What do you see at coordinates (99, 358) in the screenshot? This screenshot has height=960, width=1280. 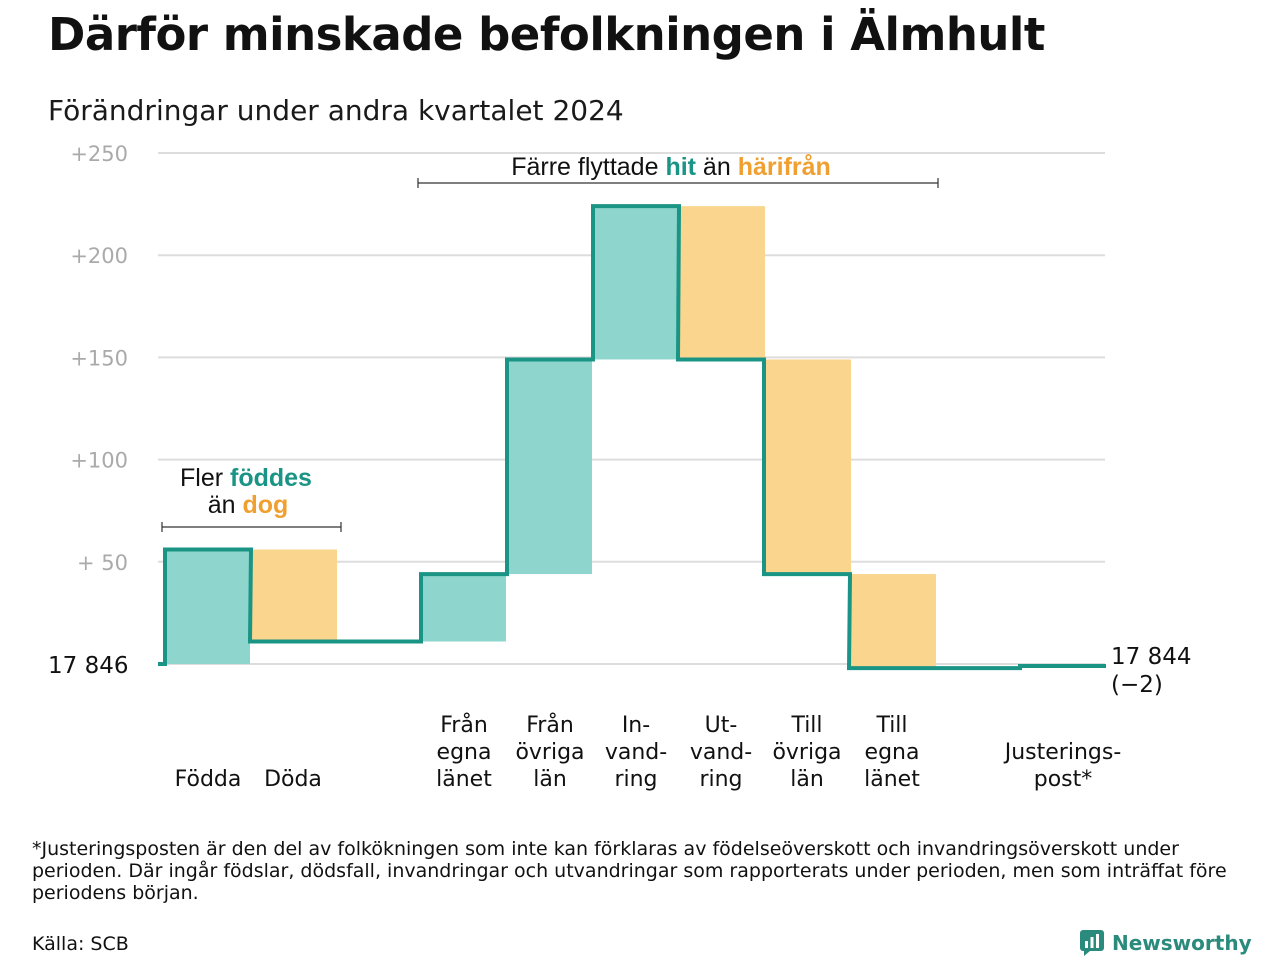 I see `y-tick-label: +150` at bounding box center [99, 358].